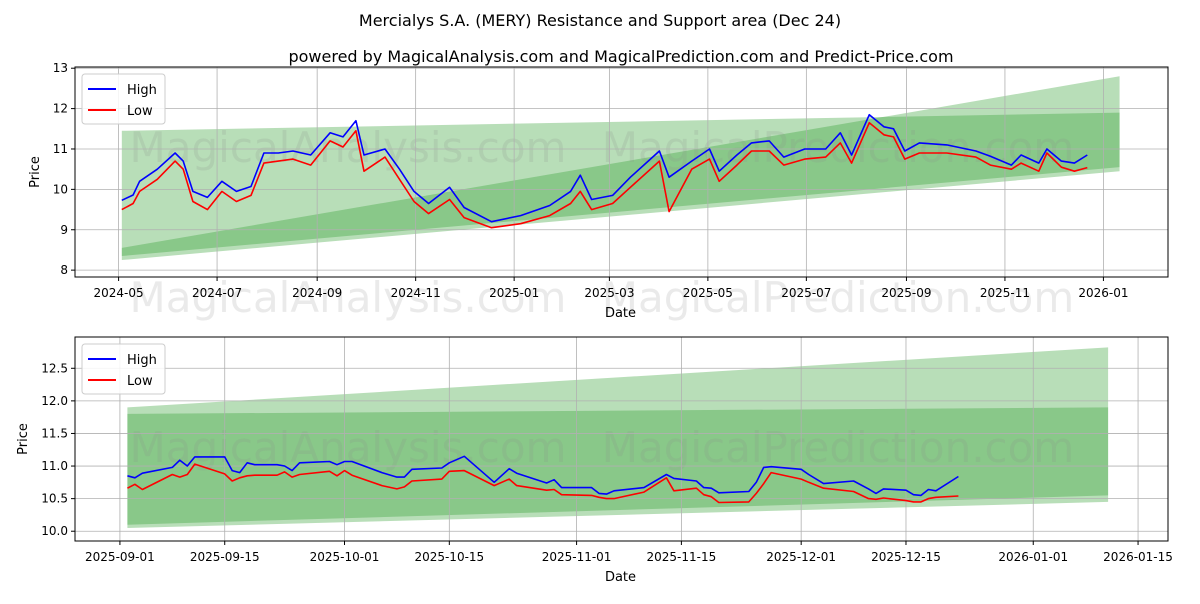 The width and height of the screenshot is (1200, 604). I want to click on x-tick-label: 2025-11, so click(1005, 293).